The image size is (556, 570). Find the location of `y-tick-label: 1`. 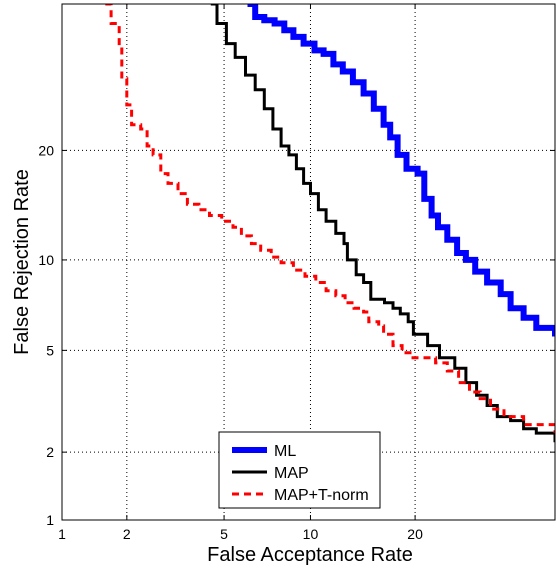

y-tick-label: 1 is located at coordinates (50, 520).